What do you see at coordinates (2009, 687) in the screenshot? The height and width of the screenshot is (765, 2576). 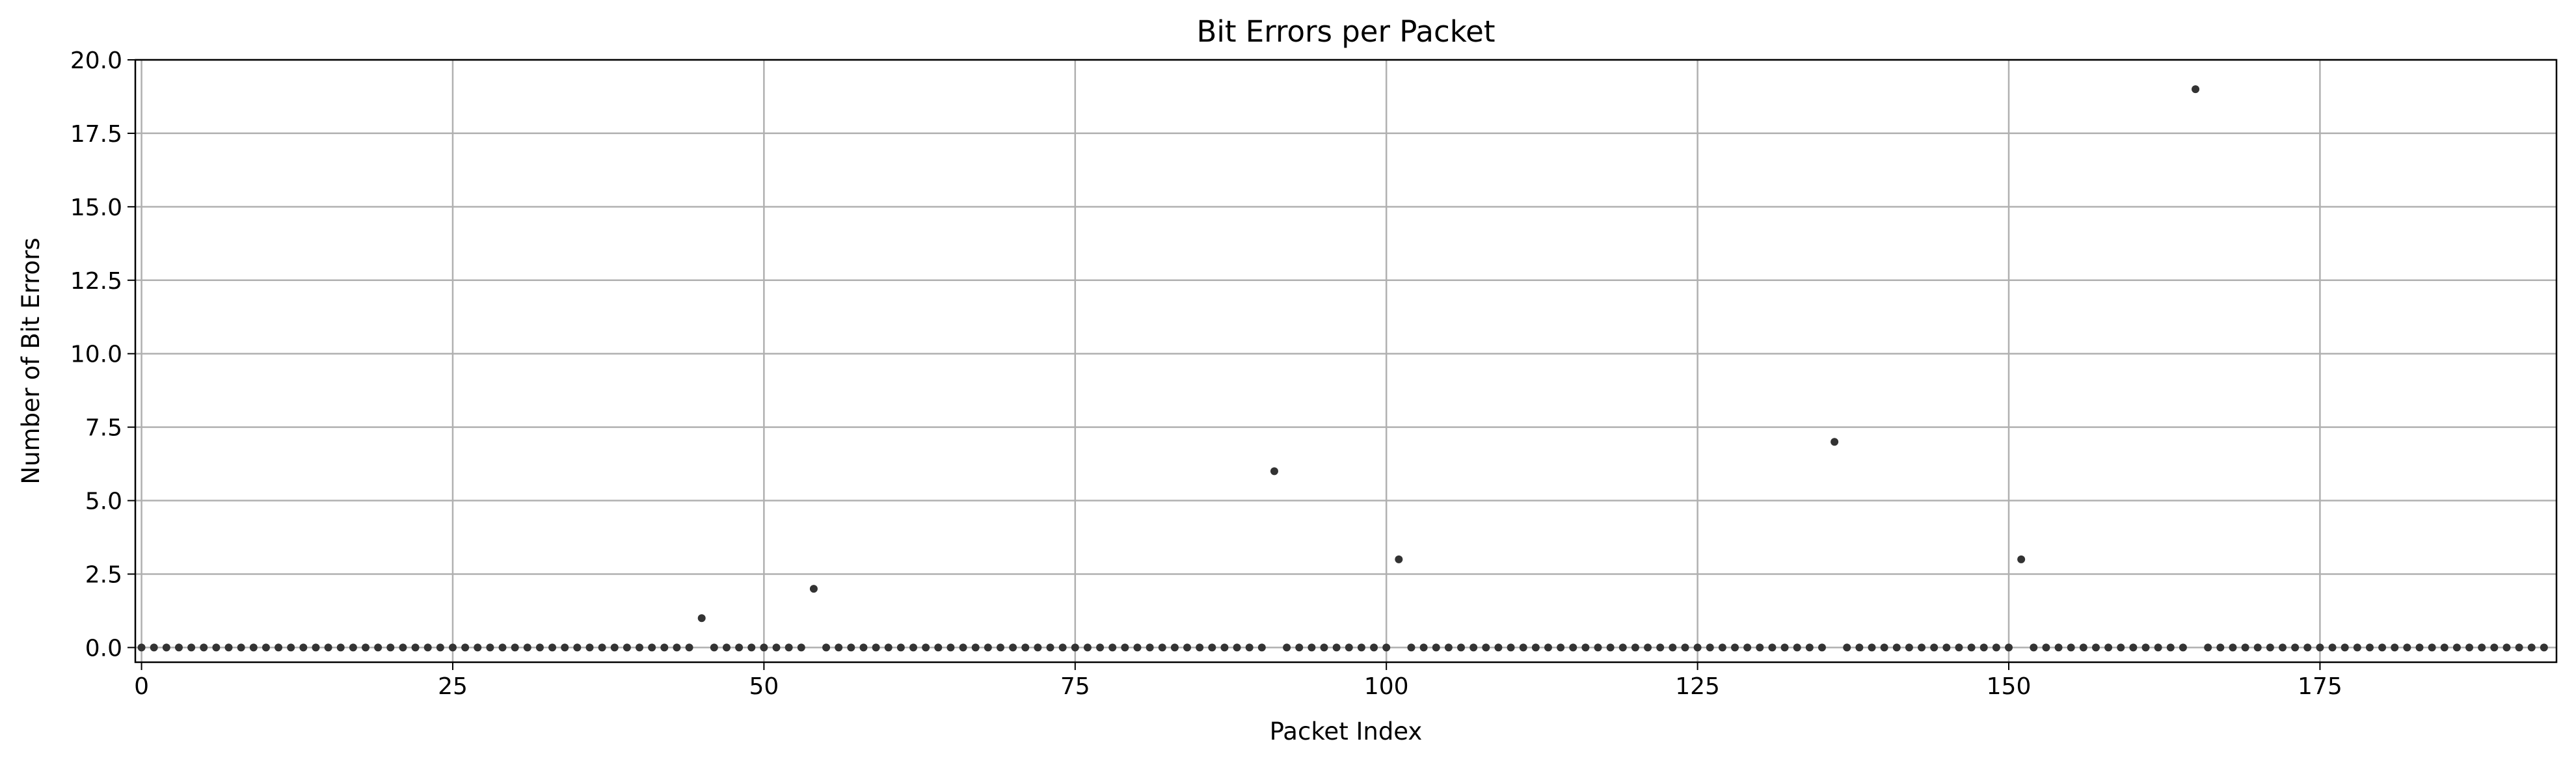 I see `x-tick-label: 150` at bounding box center [2009, 687].